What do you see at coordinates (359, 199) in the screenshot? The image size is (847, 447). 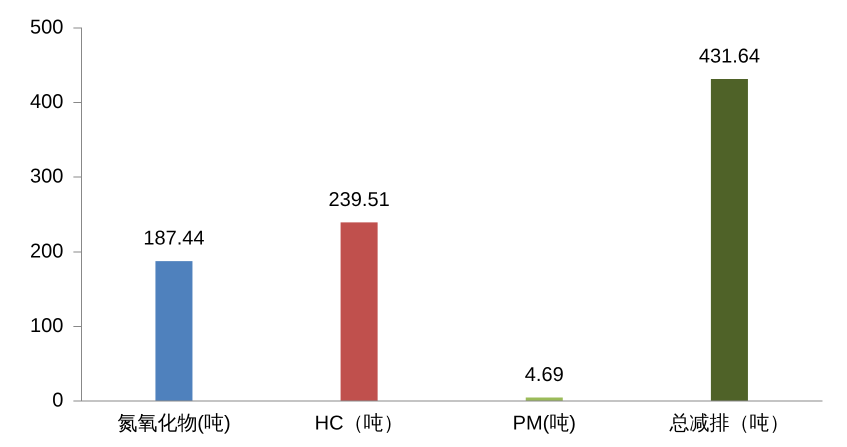 I see `data-label: 239.51` at bounding box center [359, 199].